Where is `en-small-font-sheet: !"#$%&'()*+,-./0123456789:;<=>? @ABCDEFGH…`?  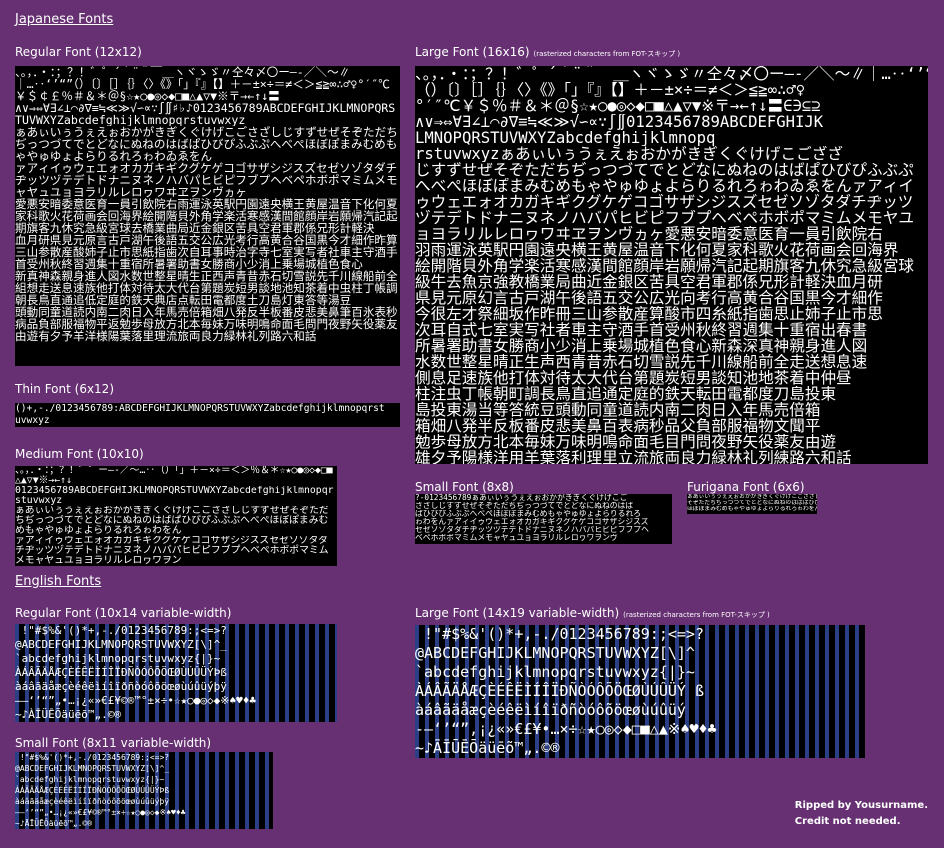 en-small-font-sheet: !"#$%&'()*+,-./0123456789:;<=>? @ABCDEFGH… is located at coordinates (144, 790).